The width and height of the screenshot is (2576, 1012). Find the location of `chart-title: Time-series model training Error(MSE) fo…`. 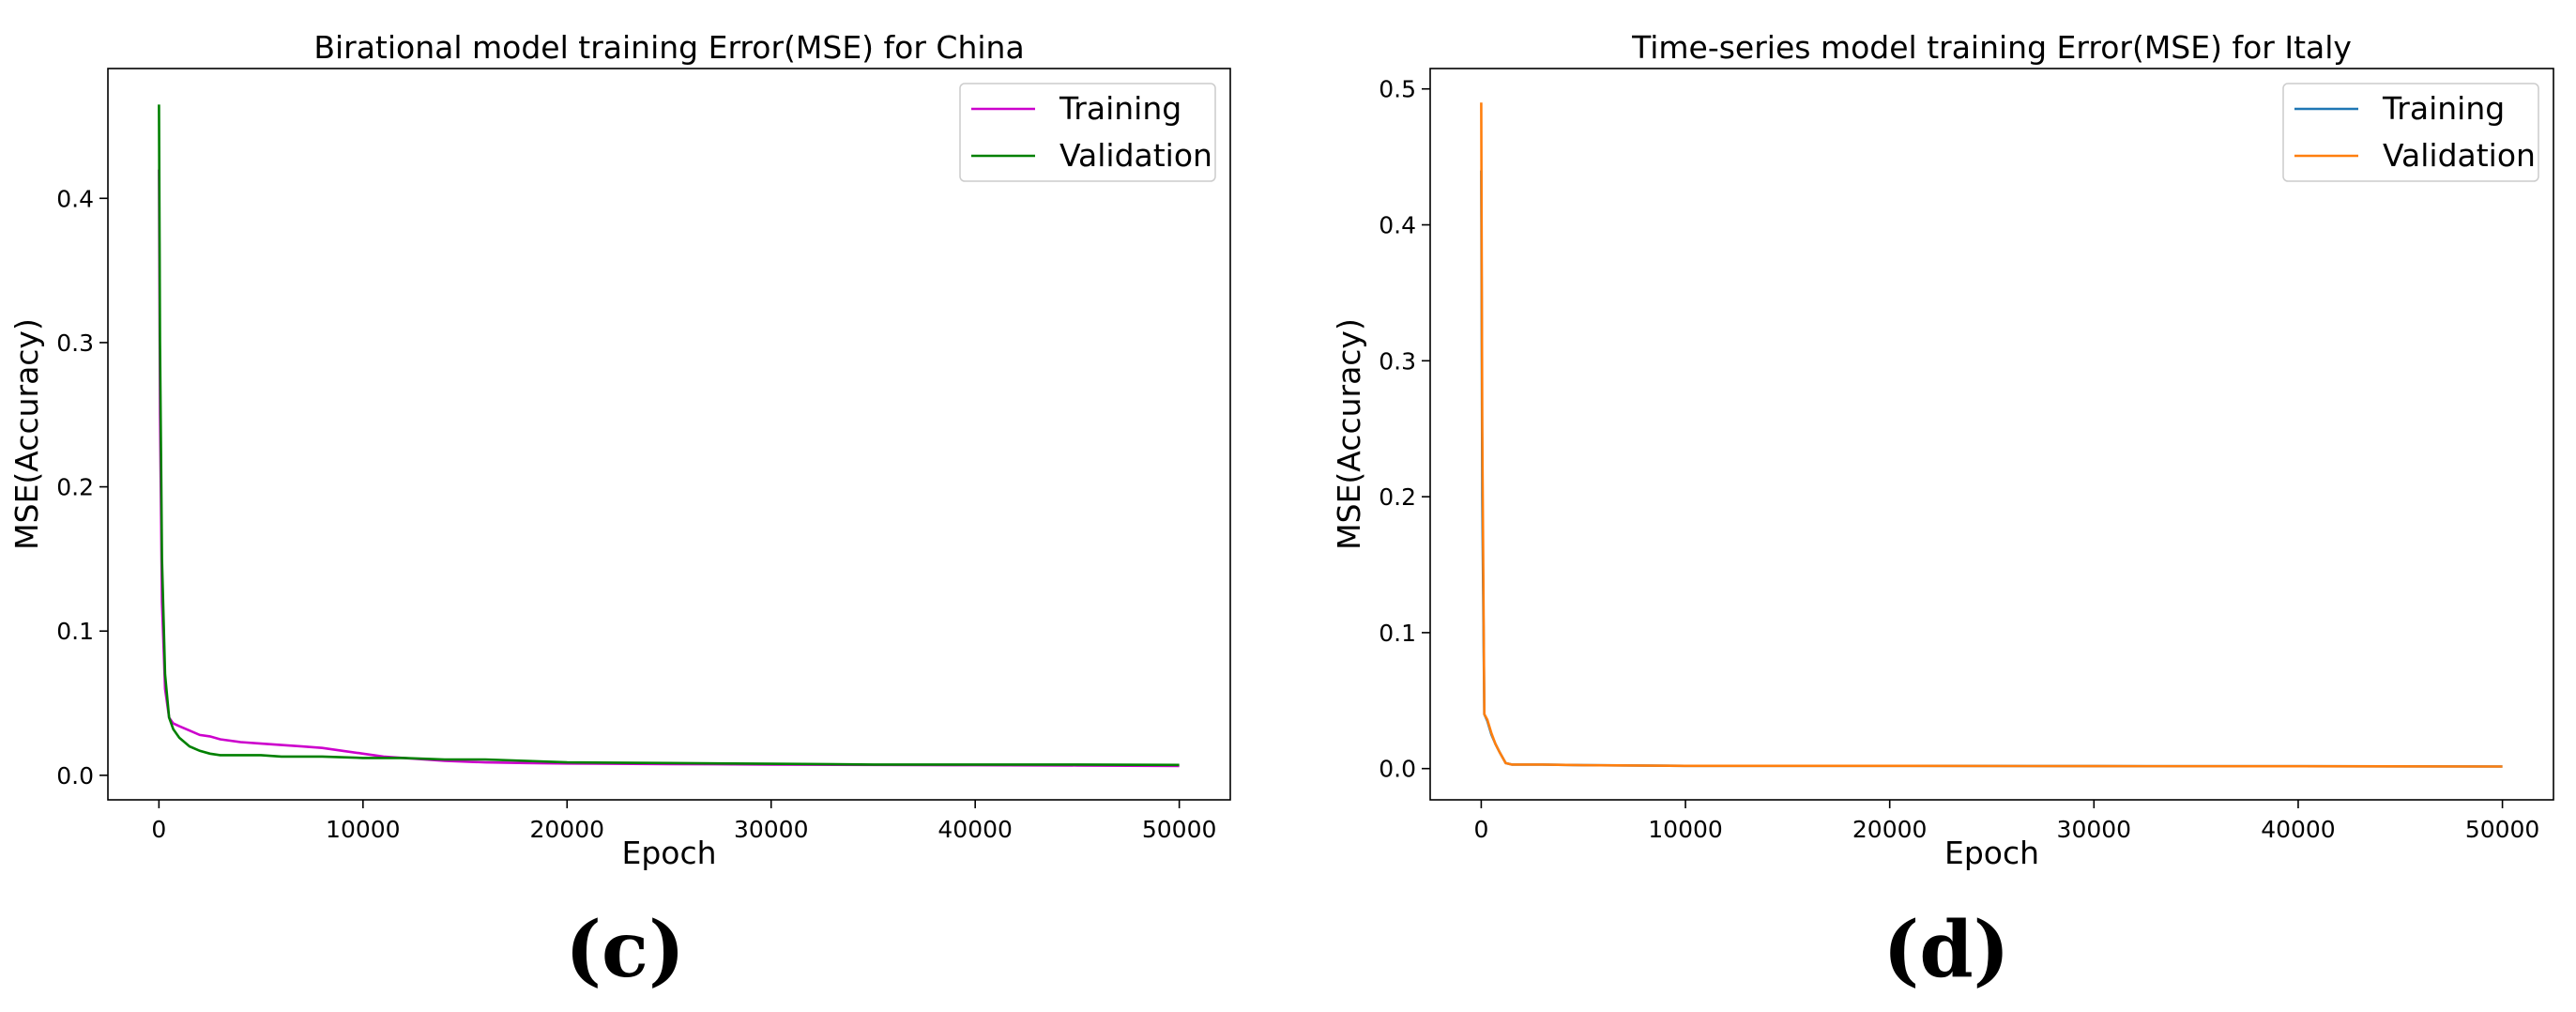

chart-title: Time-series model training Error(MSE) fo… is located at coordinates (1991, 48).